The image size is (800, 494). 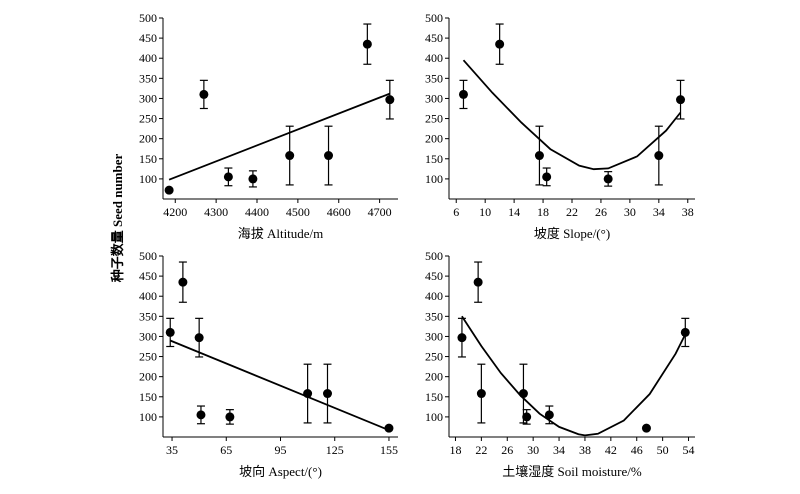 What do you see at coordinates (434, 139) in the screenshot?
I see `chart-2-y-tick-label: 200` at bounding box center [434, 139].